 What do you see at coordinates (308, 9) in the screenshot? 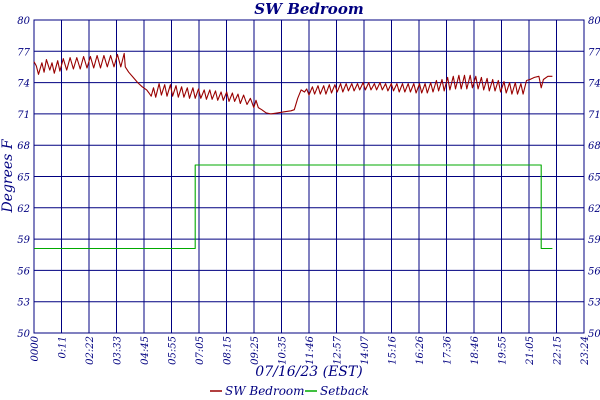
I see `chart-title: SW Bedroom` at bounding box center [308, 9].